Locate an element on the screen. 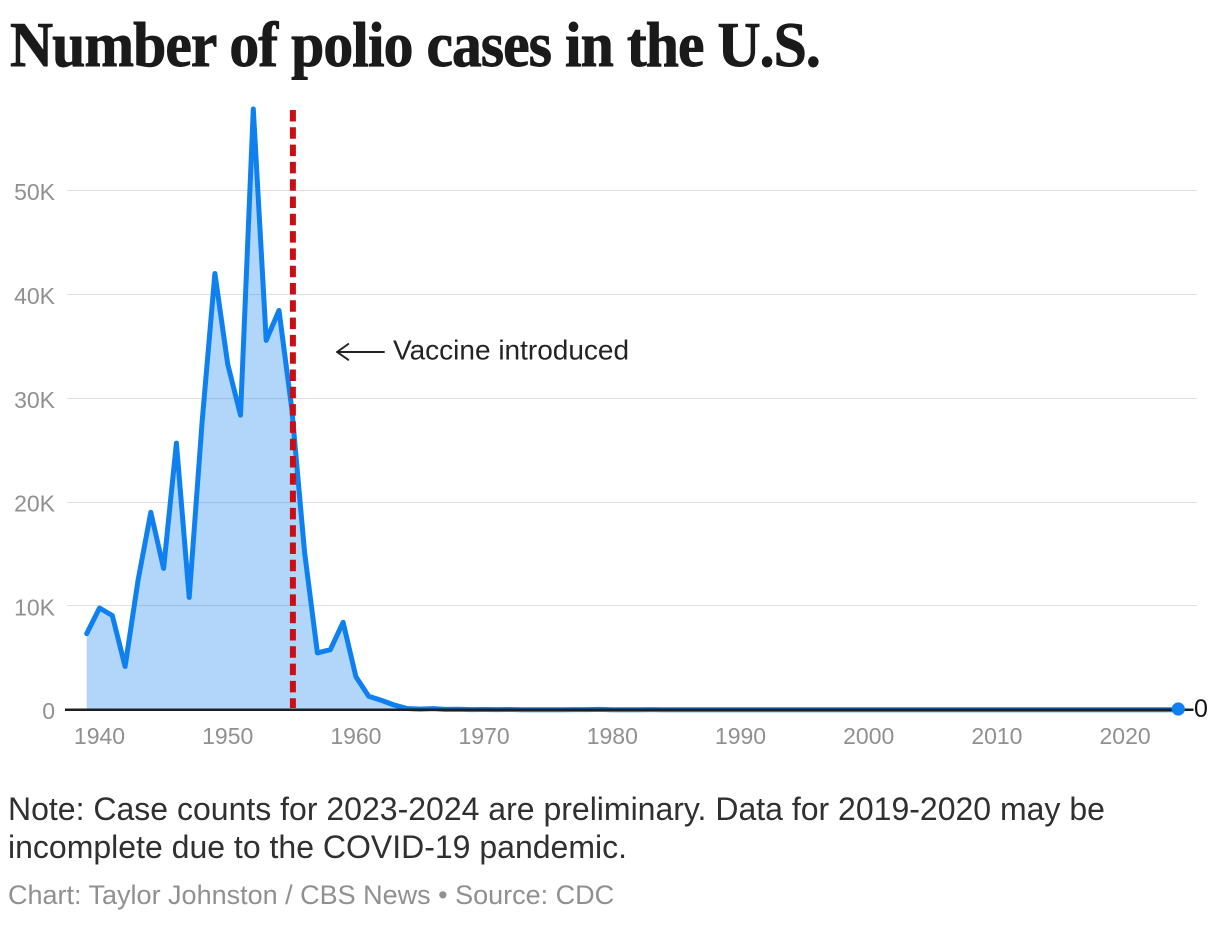  svg-text: 2020 is located at coordinates (1125, 736).